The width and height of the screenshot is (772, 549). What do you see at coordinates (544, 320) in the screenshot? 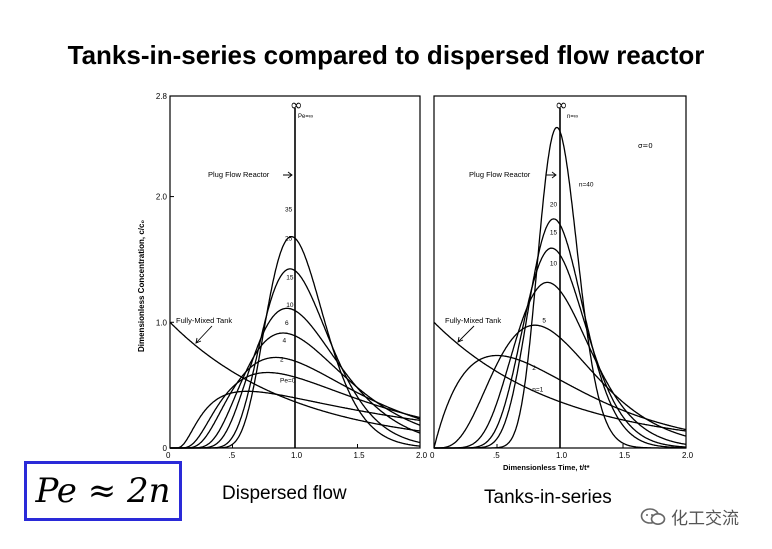
I see `right-series-label: 5` at bounding box center [544, 320].